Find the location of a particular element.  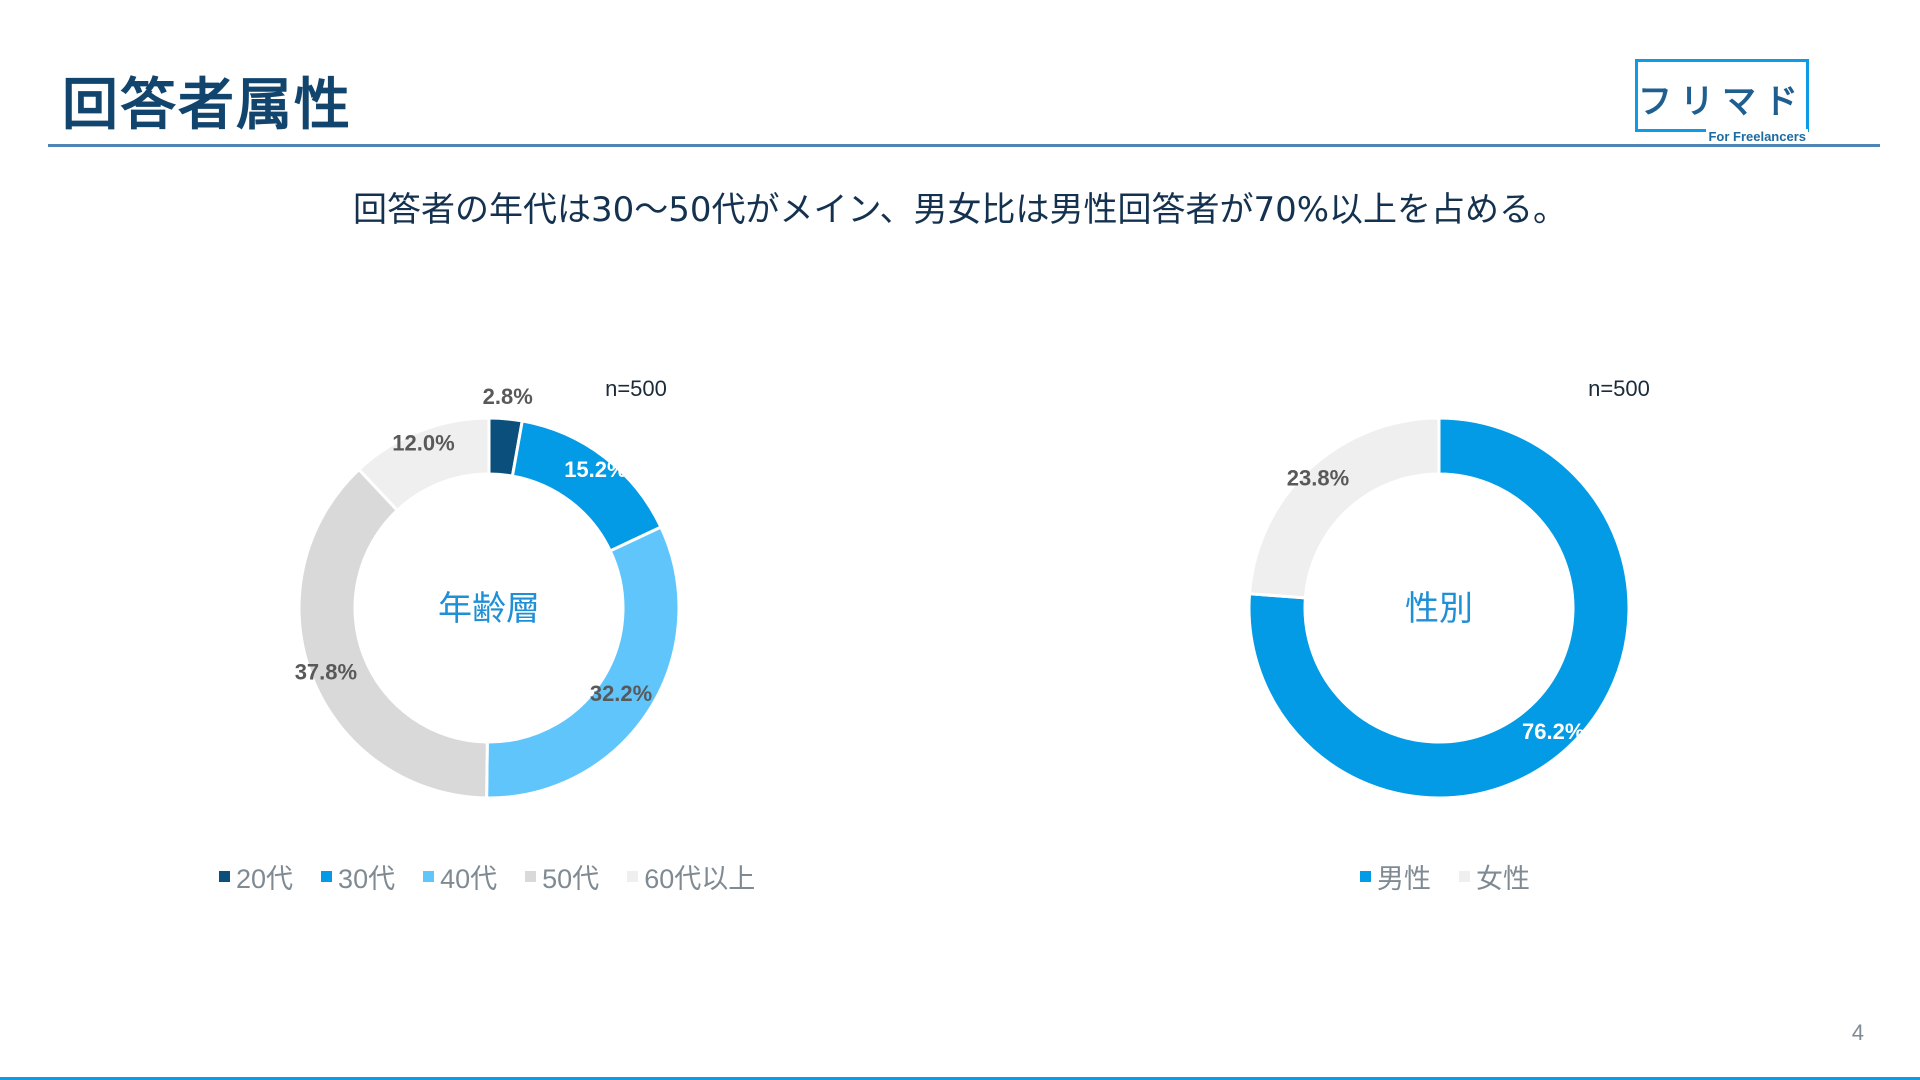

age-donut-chart: 2.8% 15.2% 32.2% 37.8% 12.0% 年齢層 n=500 is located at coordinates (486, 630).